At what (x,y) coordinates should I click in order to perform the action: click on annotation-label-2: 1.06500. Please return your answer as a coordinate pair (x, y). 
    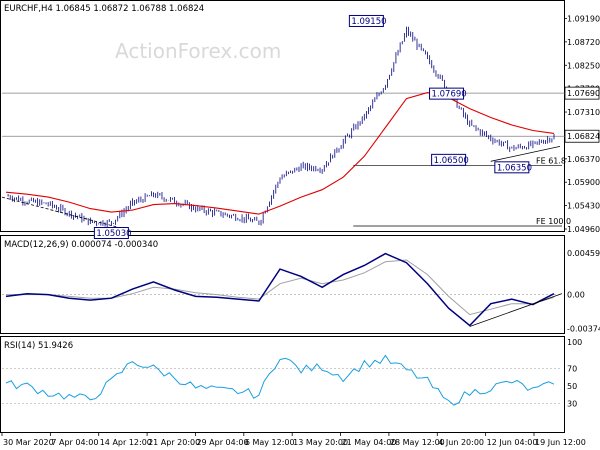
    Looking at the image, I should click on (451, 161).